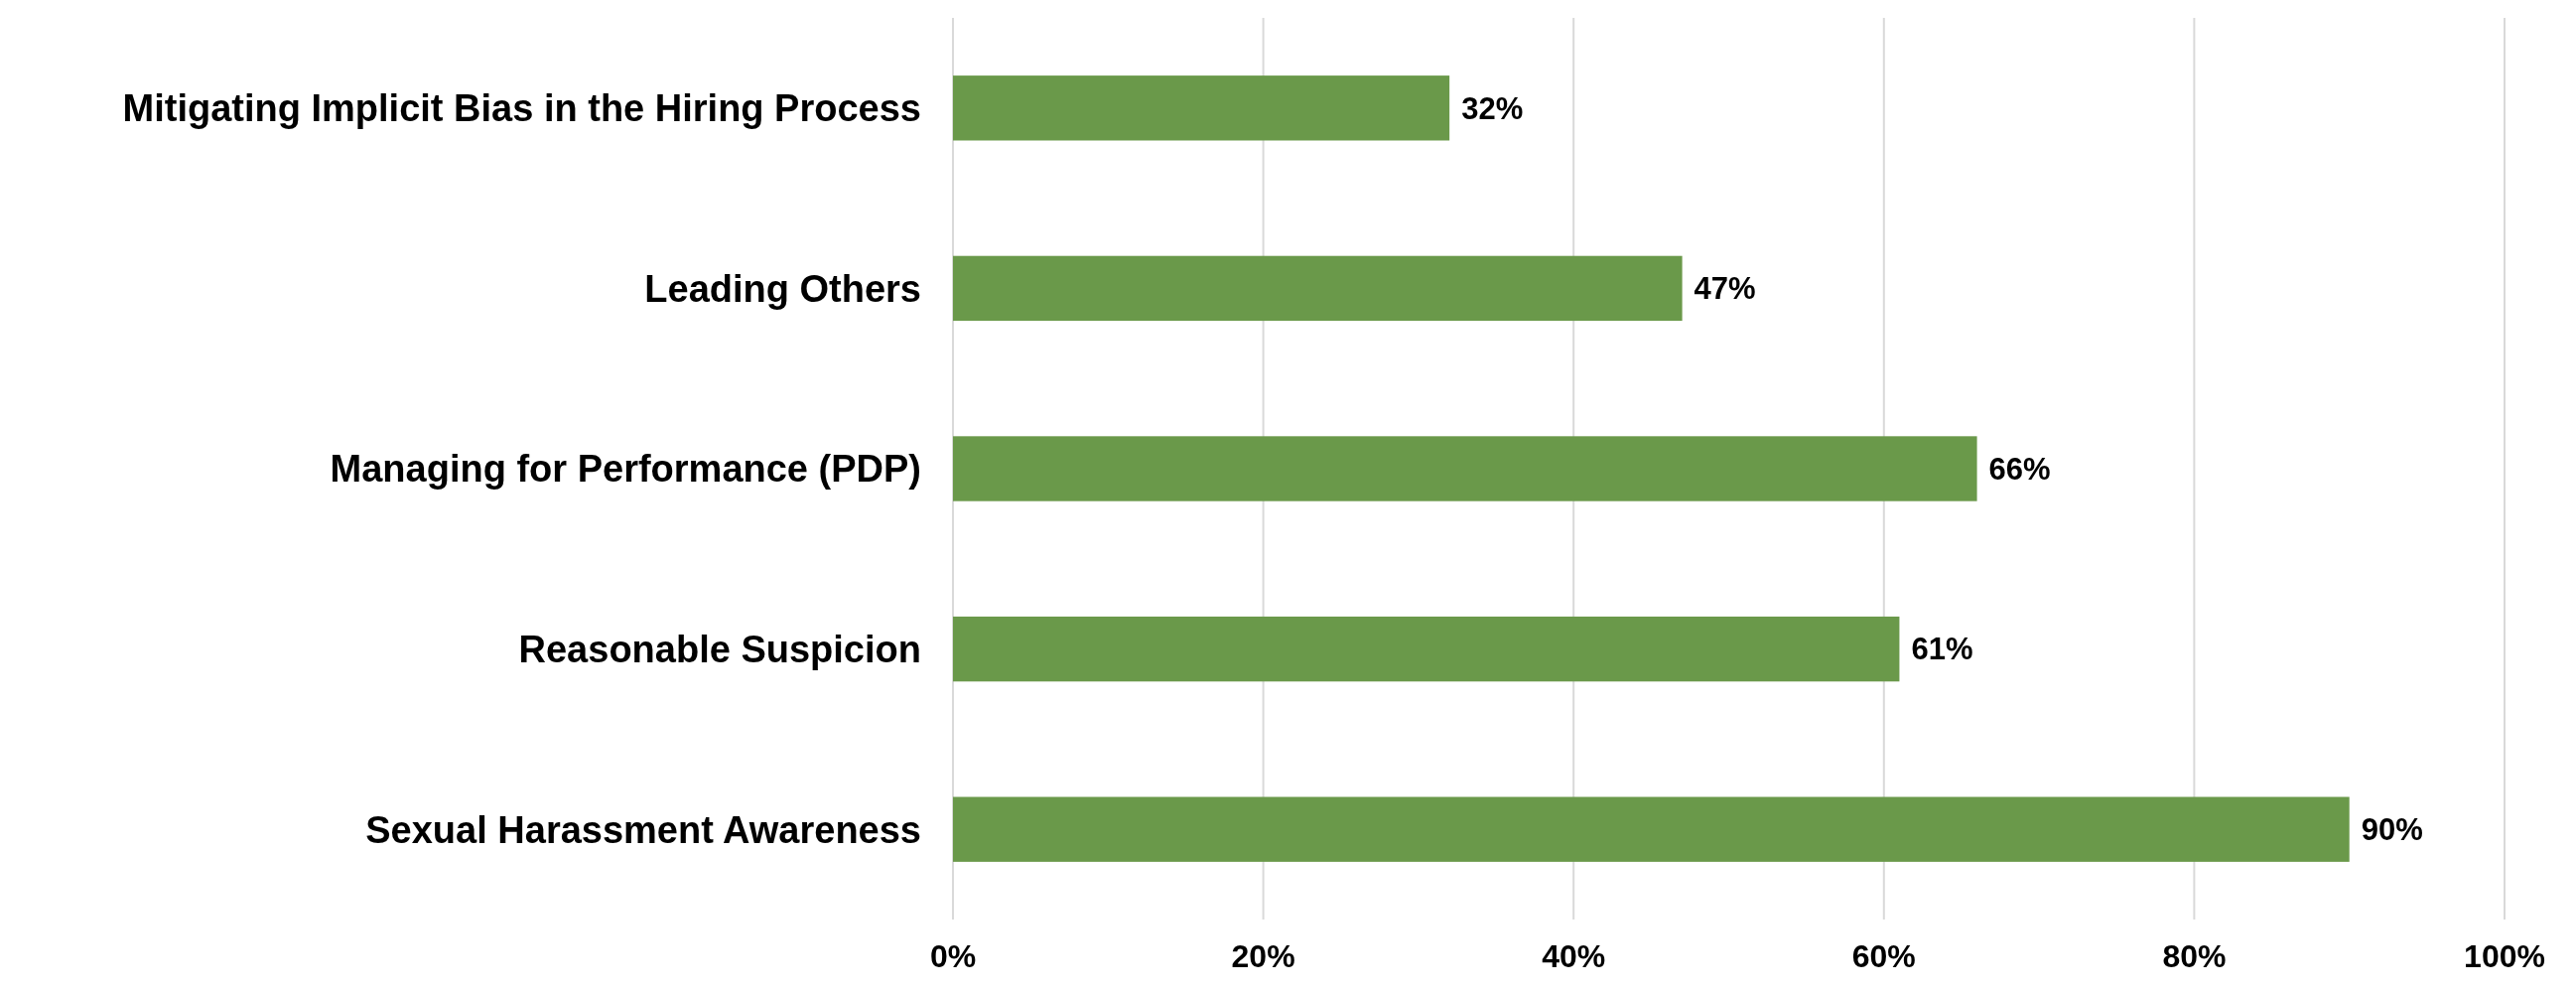  Describe the element at coordinates (2504, 956) in the screenshot. I see `x-tick-label: 100%` at that location.